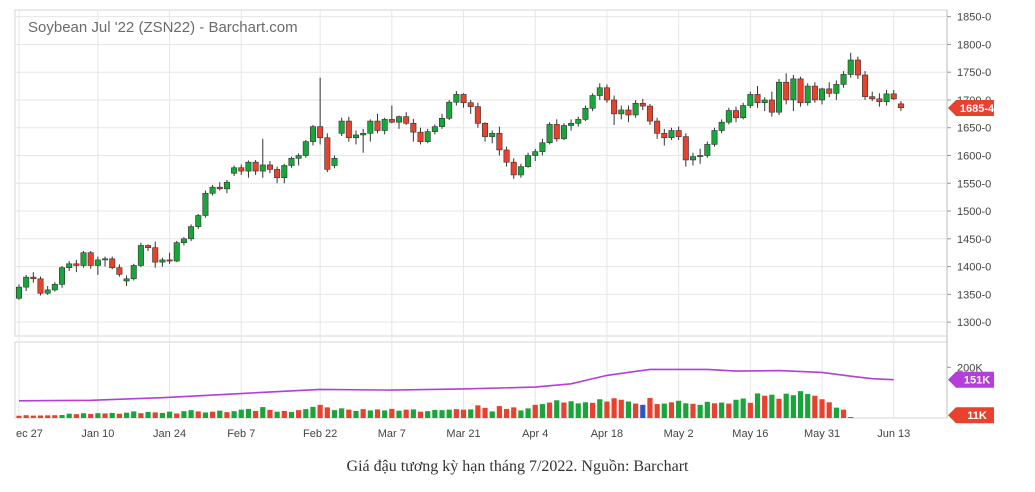 The width and height of the screenshot is (1035, 492). Describe the element at coordinates (977, 109) in the screenshot. I see `last-price-badge-text: 1685-4` at that location.